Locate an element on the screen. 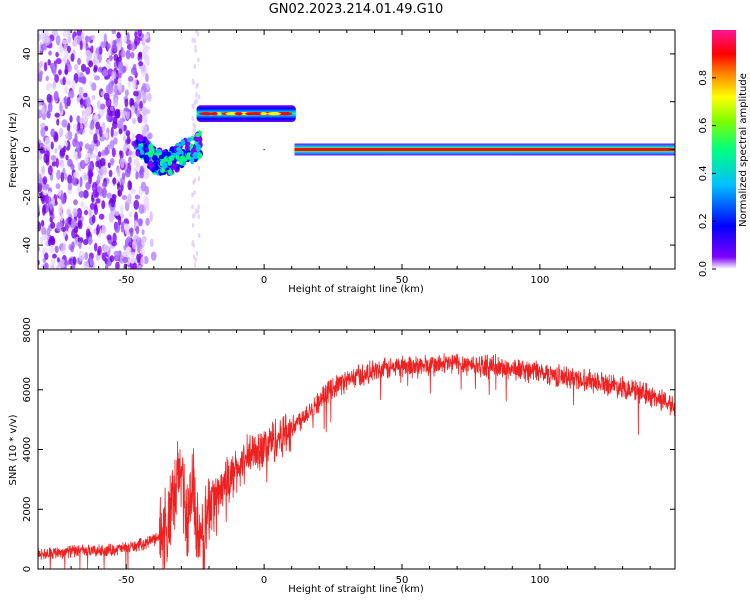  y-tick-label: -20 is located at coordinates (27, 197).